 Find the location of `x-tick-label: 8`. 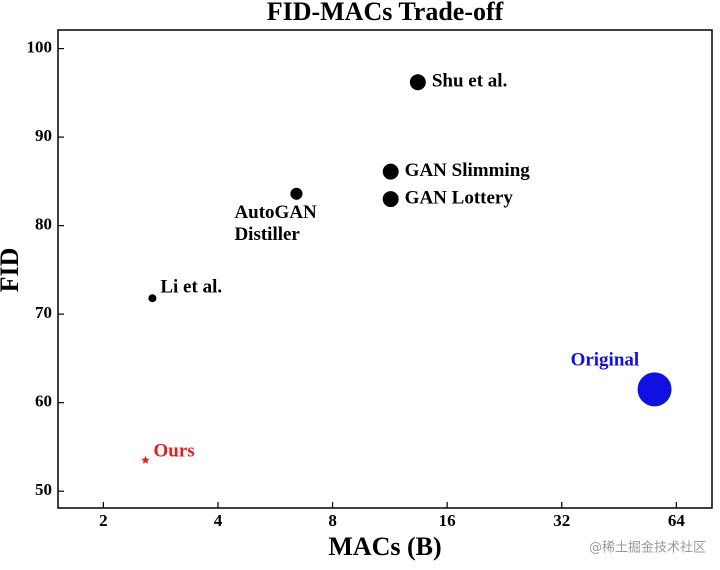

x-tick-label: 8 is located at coordinates (332, 520).